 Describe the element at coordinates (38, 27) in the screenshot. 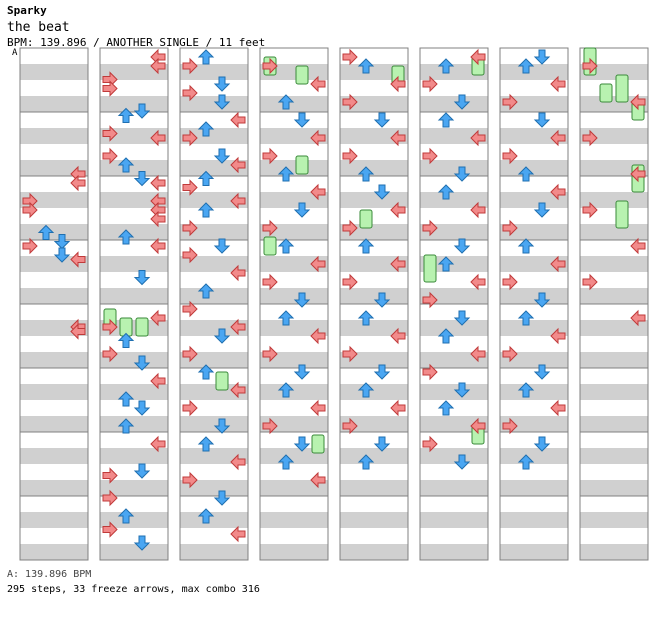

I see `song-title: the beat` at that location.